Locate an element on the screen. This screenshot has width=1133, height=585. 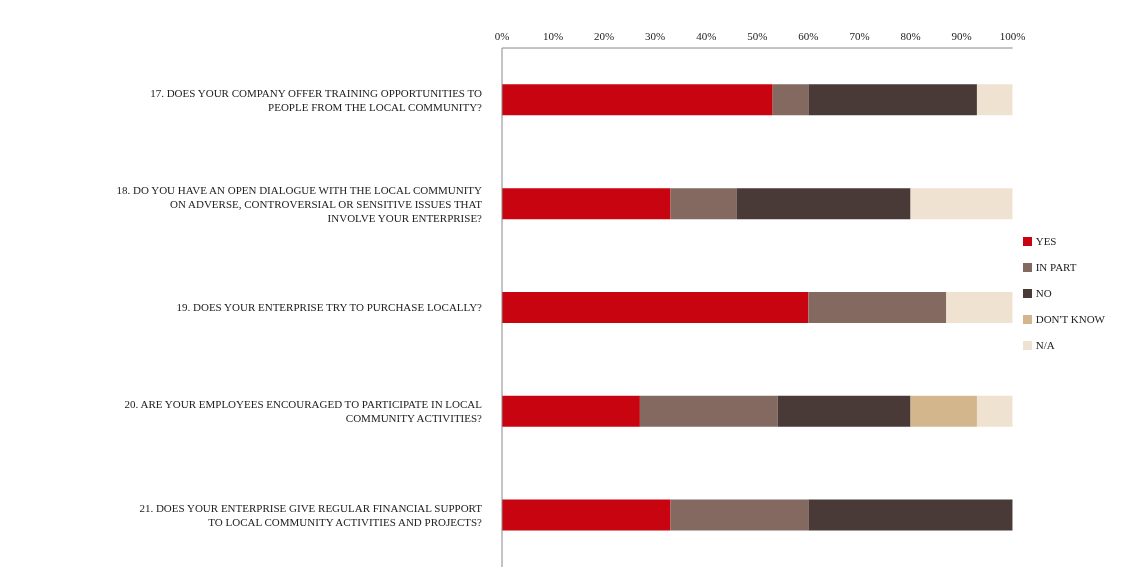
y-tick-label: 18. DO YOU HAVE AN OPEN DIALOGUE WITH THE LOCAL COMMUNITY ON ADVERSE, CONTROVERSIAL OR SENSITIVE ISSUES THAT INVOLVE YOUR ENTERPRISE? is located at coordinates (299, 203).